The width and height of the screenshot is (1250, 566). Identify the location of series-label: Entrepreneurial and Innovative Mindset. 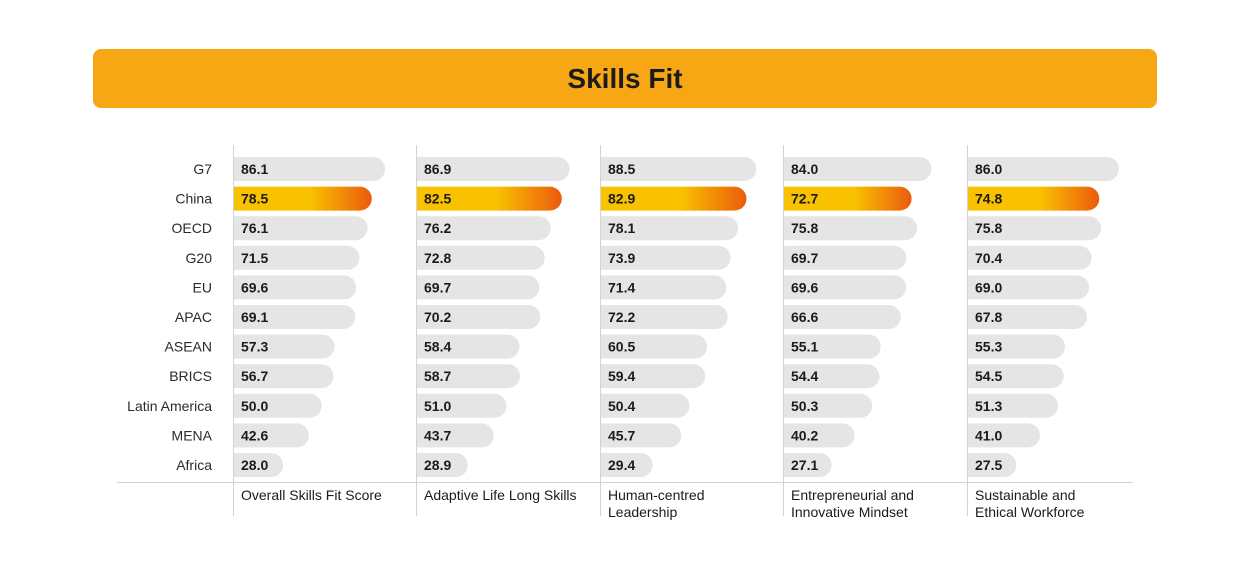
(852, 503).